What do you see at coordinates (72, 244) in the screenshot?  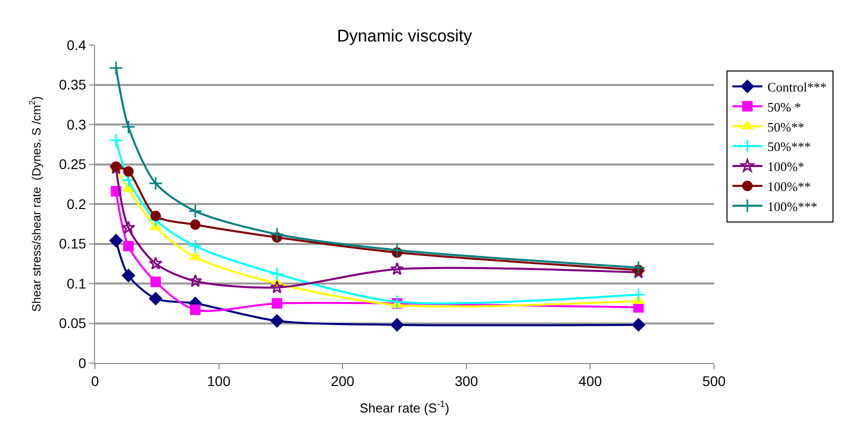 I see `y-tick-label: 0.15` at bounding box center [72, 244].